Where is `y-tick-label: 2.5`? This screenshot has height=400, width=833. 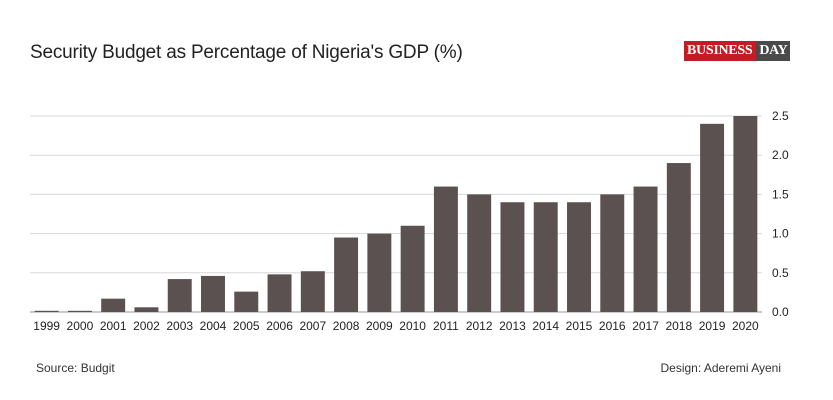 y-tick-label: 2.5 is located at coordinates (780, 116).